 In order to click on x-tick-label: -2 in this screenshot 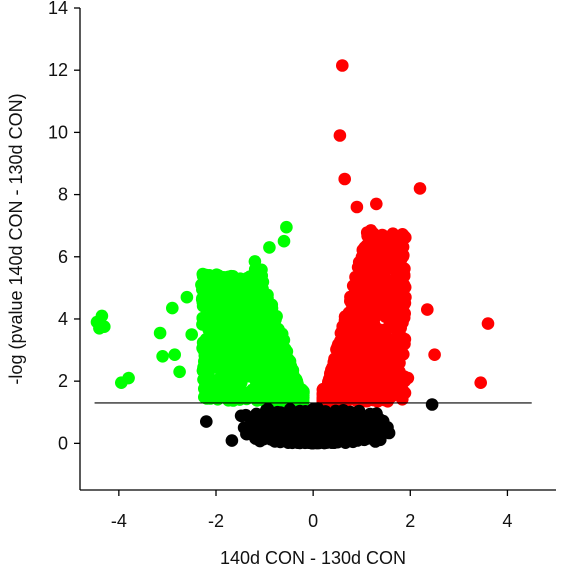, I will do `click(216, 521)`.